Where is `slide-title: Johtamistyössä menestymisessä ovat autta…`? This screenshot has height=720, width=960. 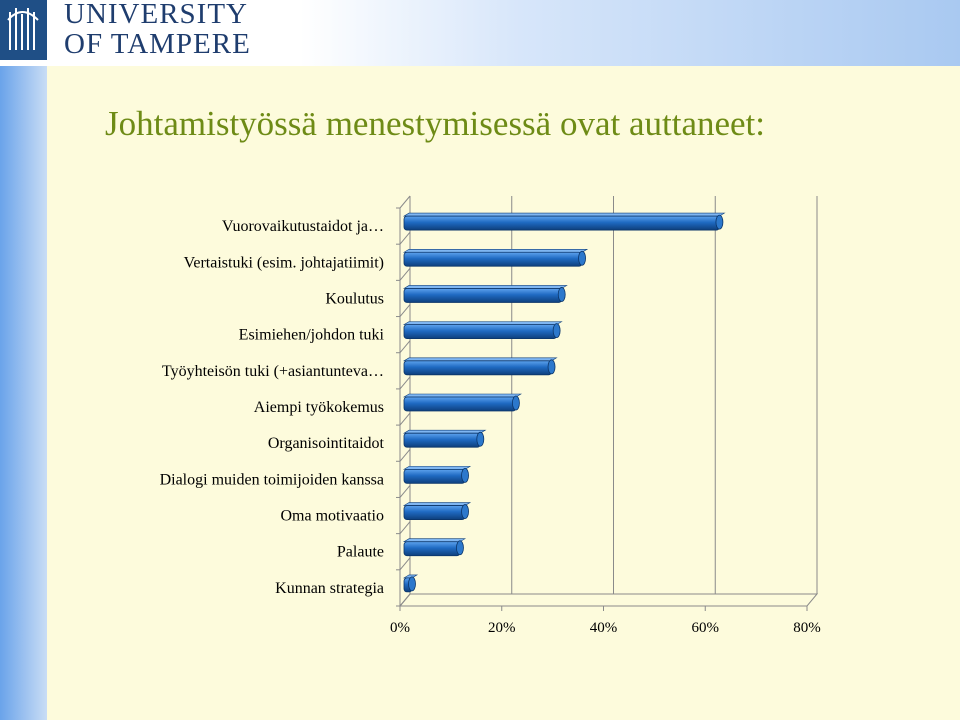
slide-title: Johtamistyössä menestymisessä ovat autta… is located at coordinates (435, 123).